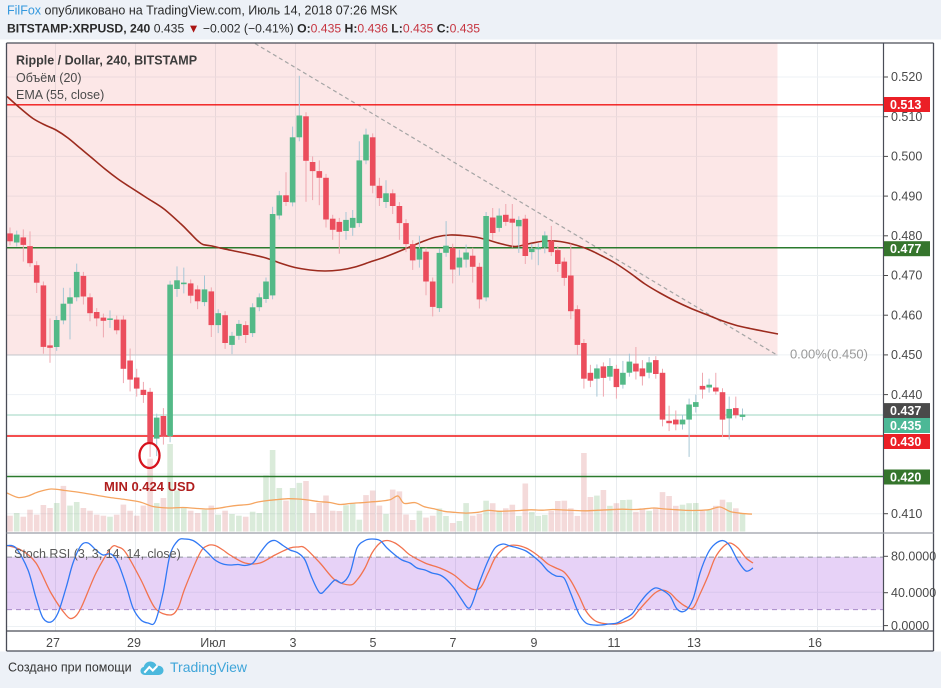 This screenshot has height=693, width=941. I want to click on svg-text: 13, so click(694, 643).